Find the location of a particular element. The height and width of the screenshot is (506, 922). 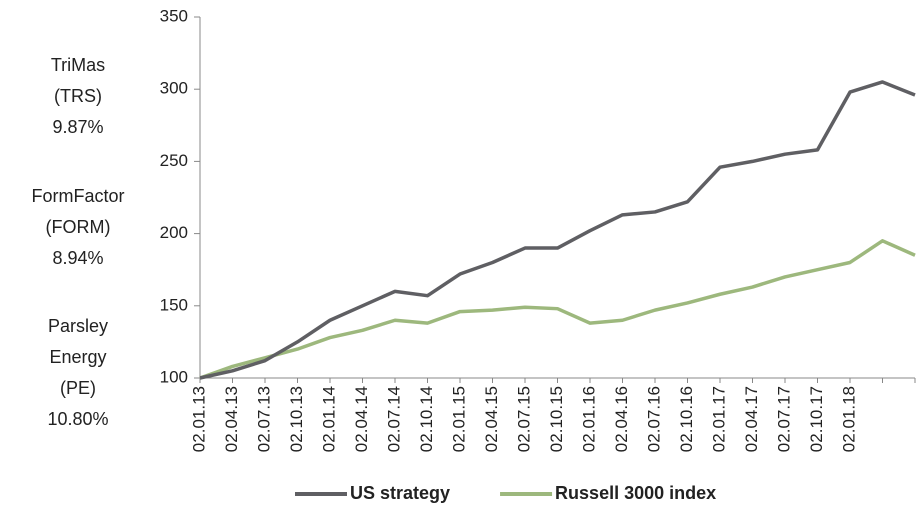

x-tick-label: 02.07.17 is located at coordinates (783, 419).